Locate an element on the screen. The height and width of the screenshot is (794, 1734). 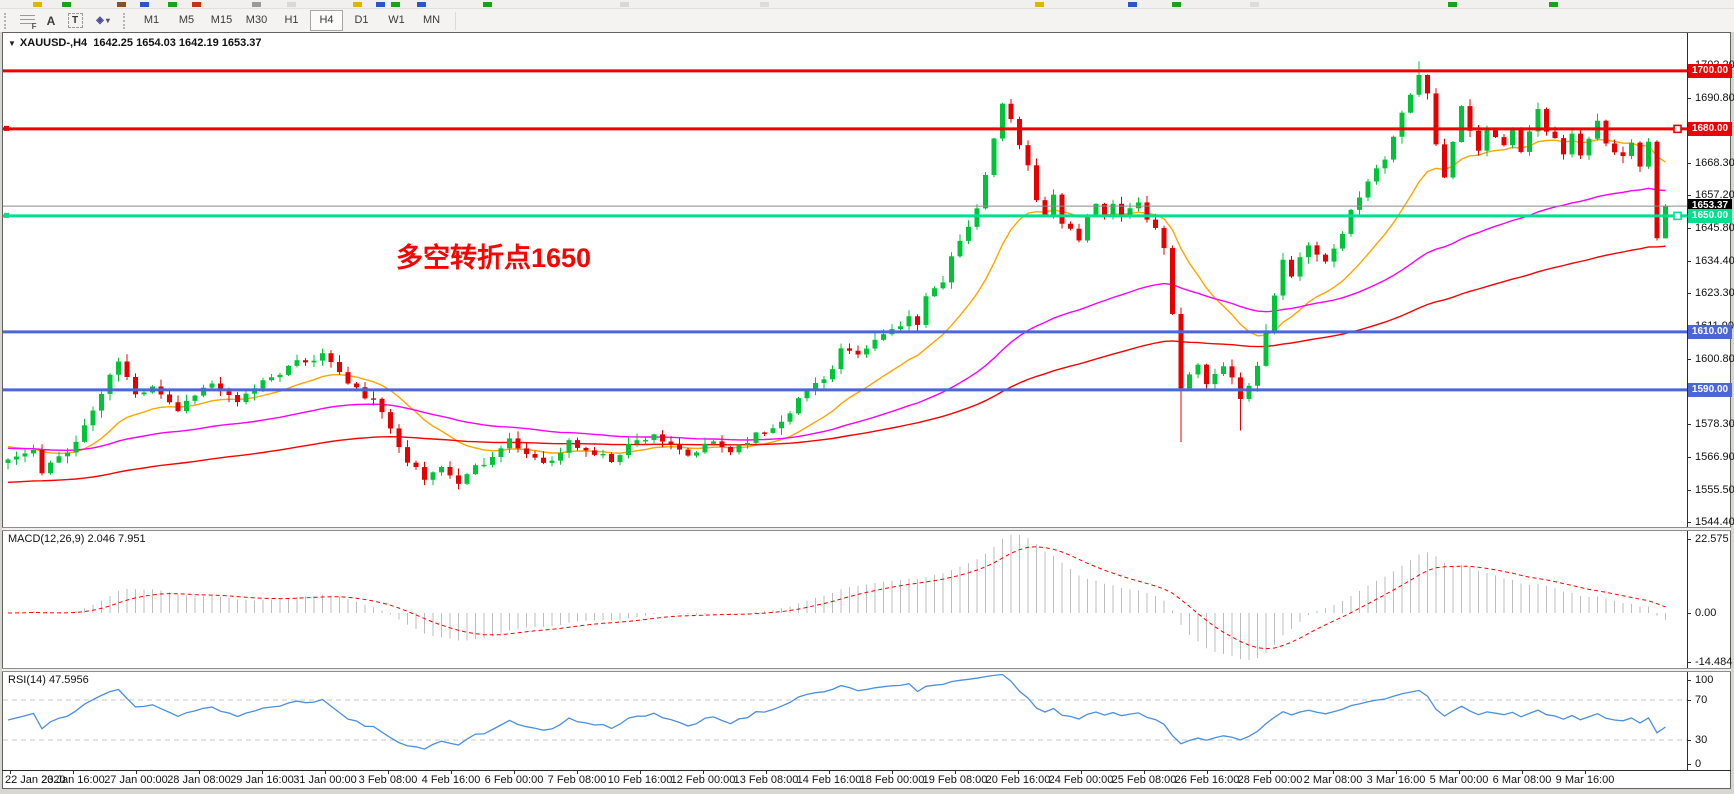
rsi-line is located at coordinates (836, 711).